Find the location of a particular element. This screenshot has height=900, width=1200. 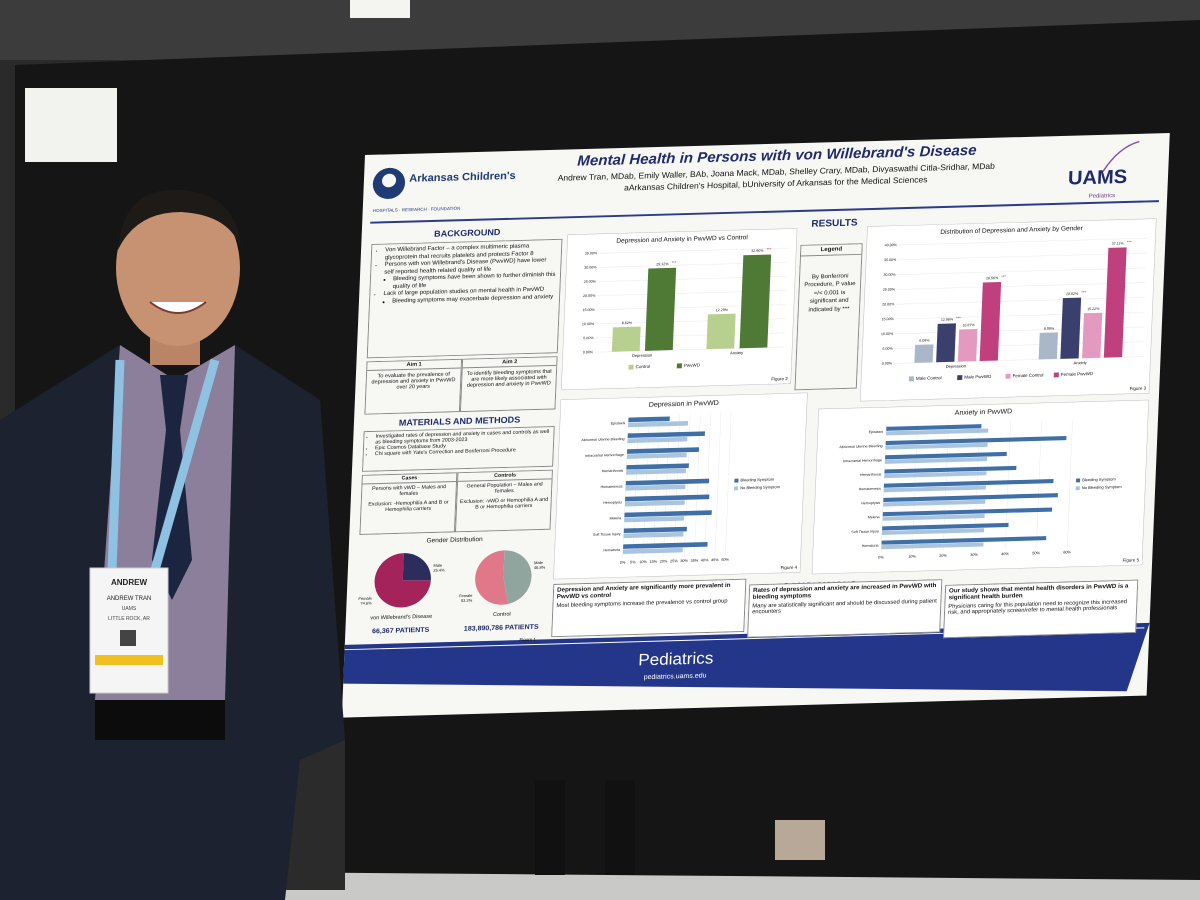

pie-label: Female is located at coordinates (365, 598).